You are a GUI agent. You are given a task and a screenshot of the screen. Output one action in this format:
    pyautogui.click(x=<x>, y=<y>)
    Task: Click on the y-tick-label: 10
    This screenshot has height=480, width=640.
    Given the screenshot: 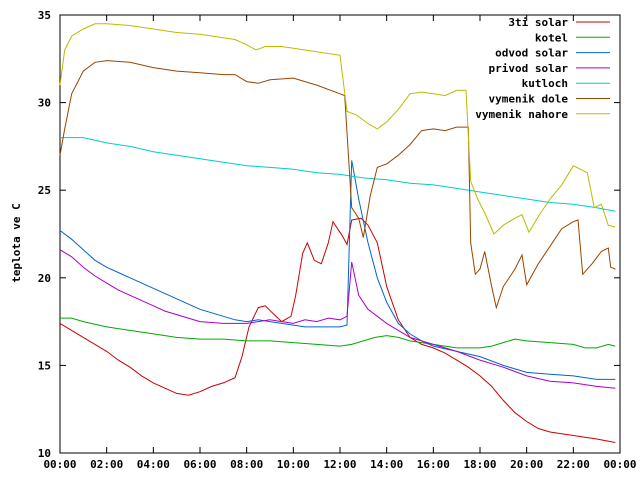 What is the action you would take?
    pyautogui.click(x=44, y=453)
    